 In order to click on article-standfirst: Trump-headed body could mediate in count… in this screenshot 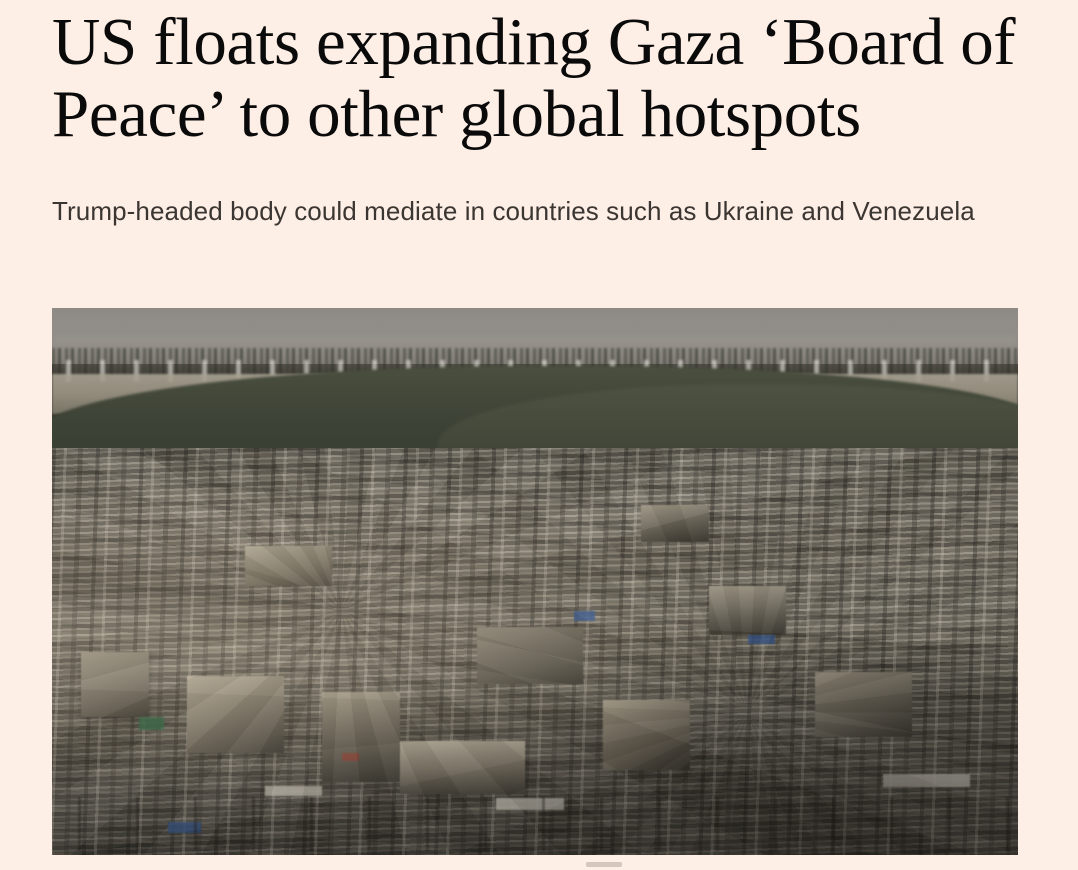, I will do `click(513, 211)`.